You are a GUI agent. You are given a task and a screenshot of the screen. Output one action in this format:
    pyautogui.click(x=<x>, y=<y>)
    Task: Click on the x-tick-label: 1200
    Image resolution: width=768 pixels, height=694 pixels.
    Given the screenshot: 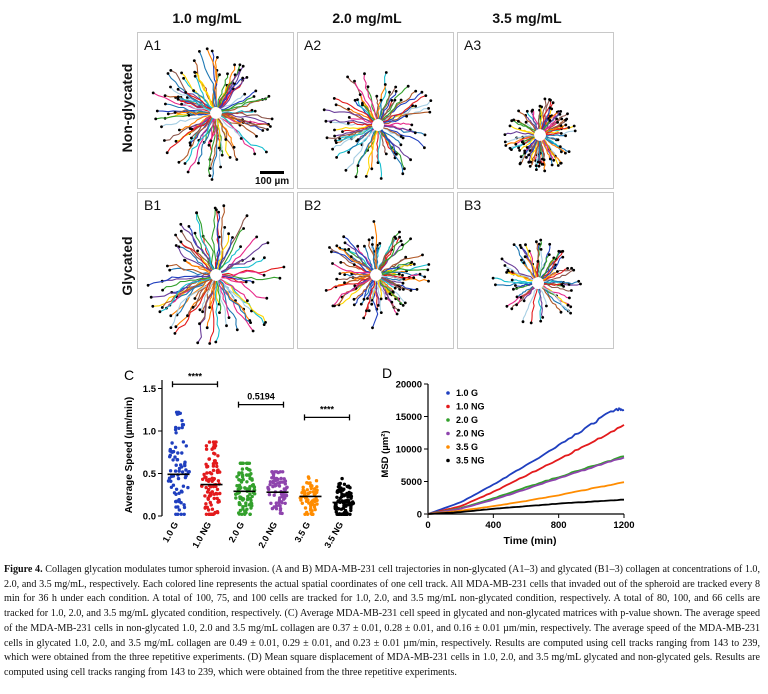 What is the action you would take?
    pyautogui.click(x=623, y=525)
    